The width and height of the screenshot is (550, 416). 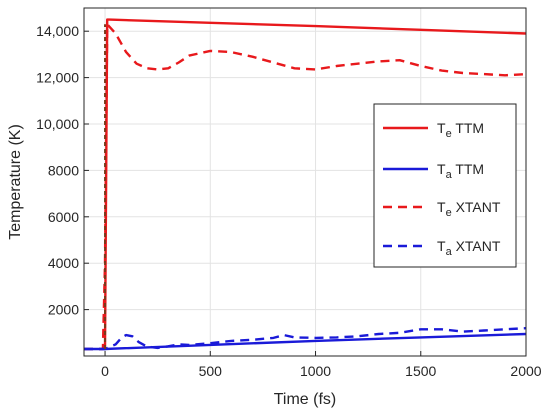 What do you see at coordinates (469, 209) in the screenshot?
I see `legend-label: Te XTANT` at bounding box center [469, 209].